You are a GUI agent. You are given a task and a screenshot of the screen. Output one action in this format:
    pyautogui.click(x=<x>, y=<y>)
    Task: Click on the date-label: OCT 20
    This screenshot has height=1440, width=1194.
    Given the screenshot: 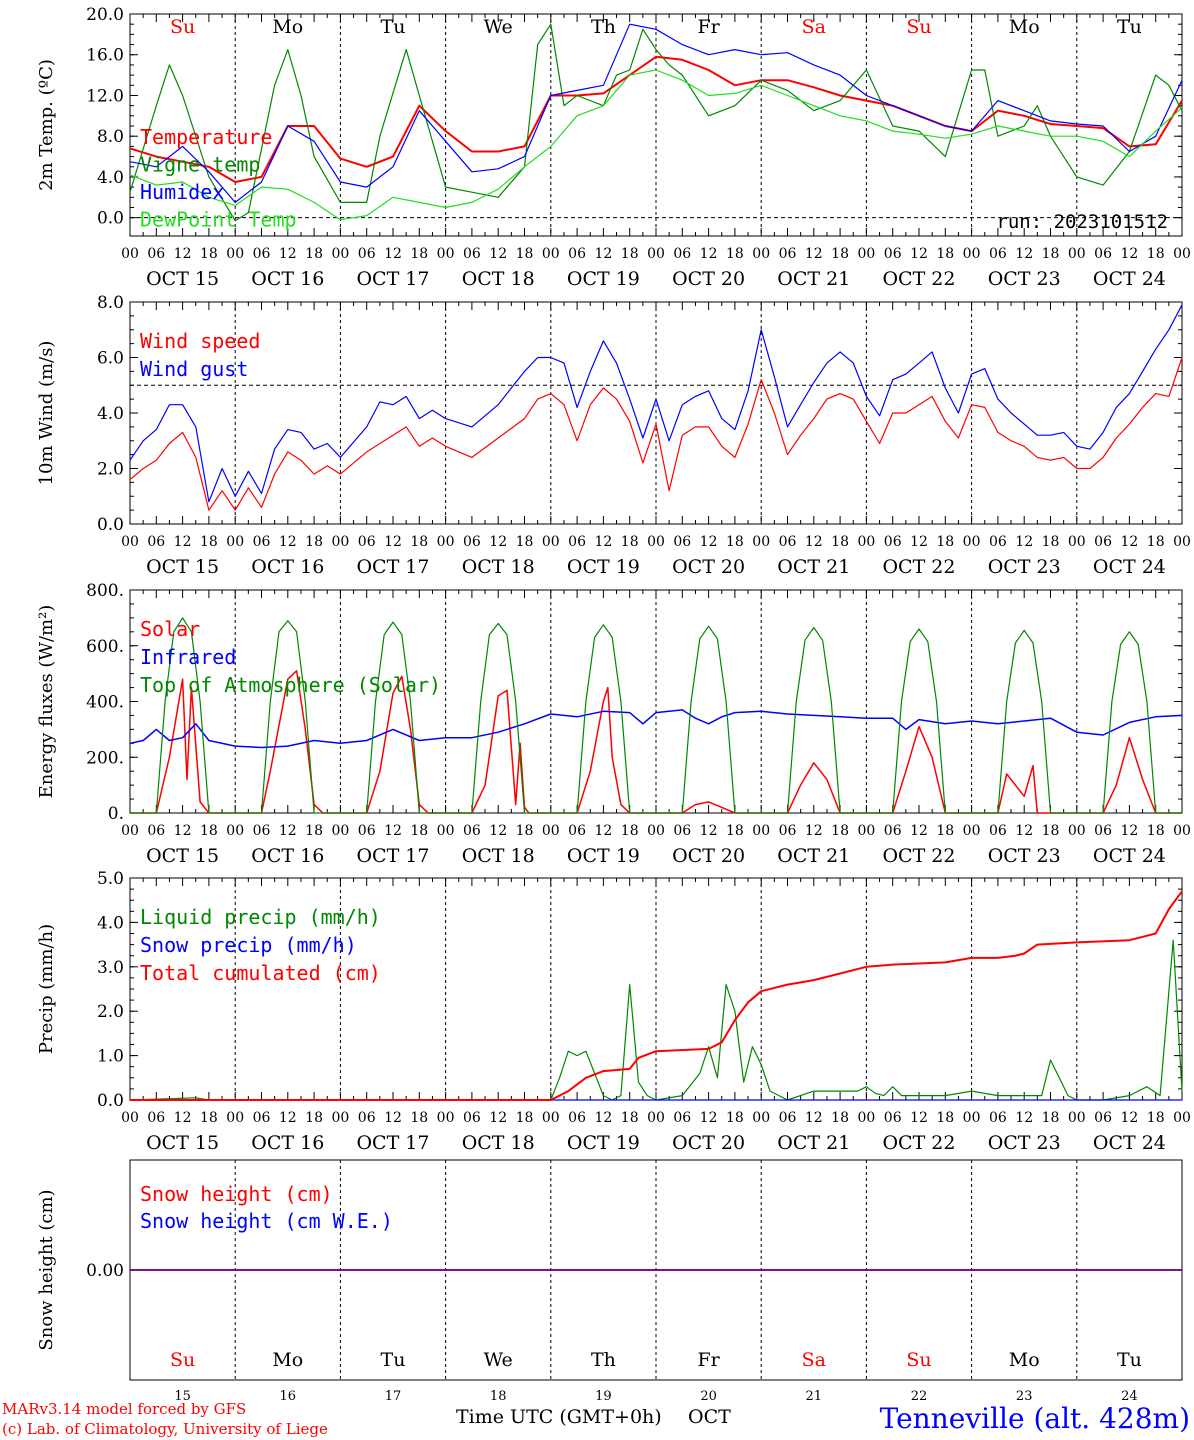 What is the action you would take?
    pyautogui.click(x=708, y=567)
    